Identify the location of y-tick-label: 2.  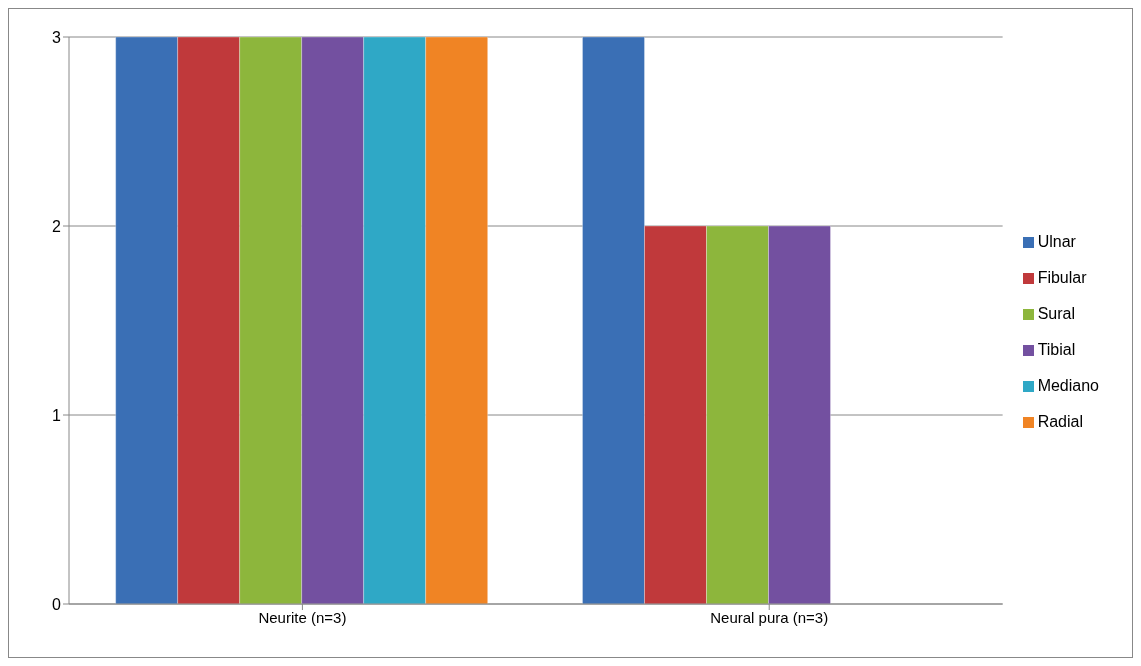
(57, 226).